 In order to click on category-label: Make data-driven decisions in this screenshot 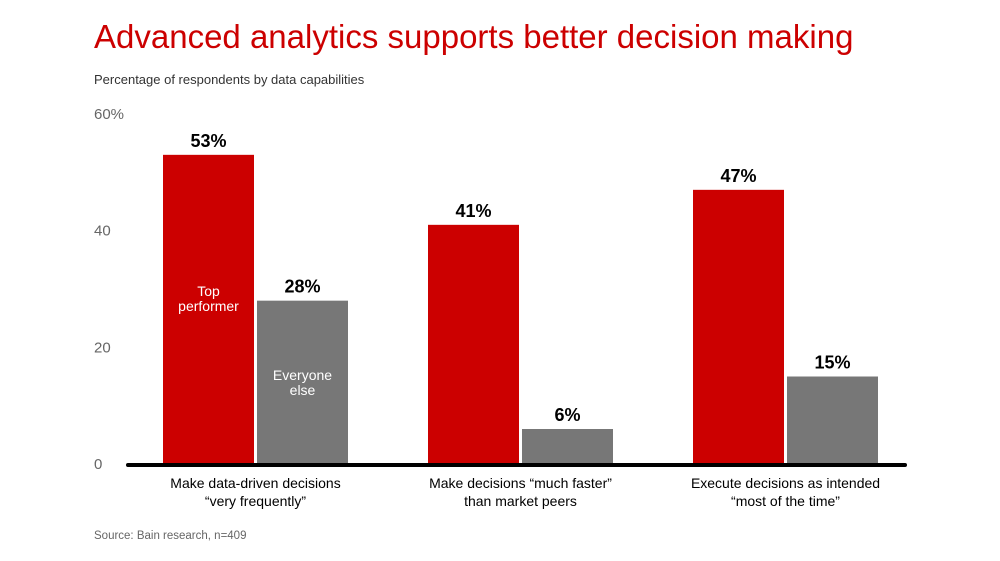, I will do `click(255, 483)`.